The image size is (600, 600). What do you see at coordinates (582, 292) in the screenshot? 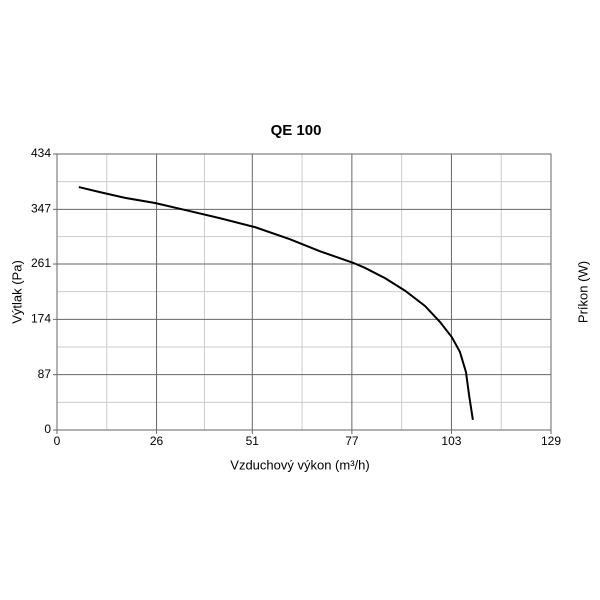
I see `y2-axis-label: Príkon (W)` at bounding box center [582, 292].